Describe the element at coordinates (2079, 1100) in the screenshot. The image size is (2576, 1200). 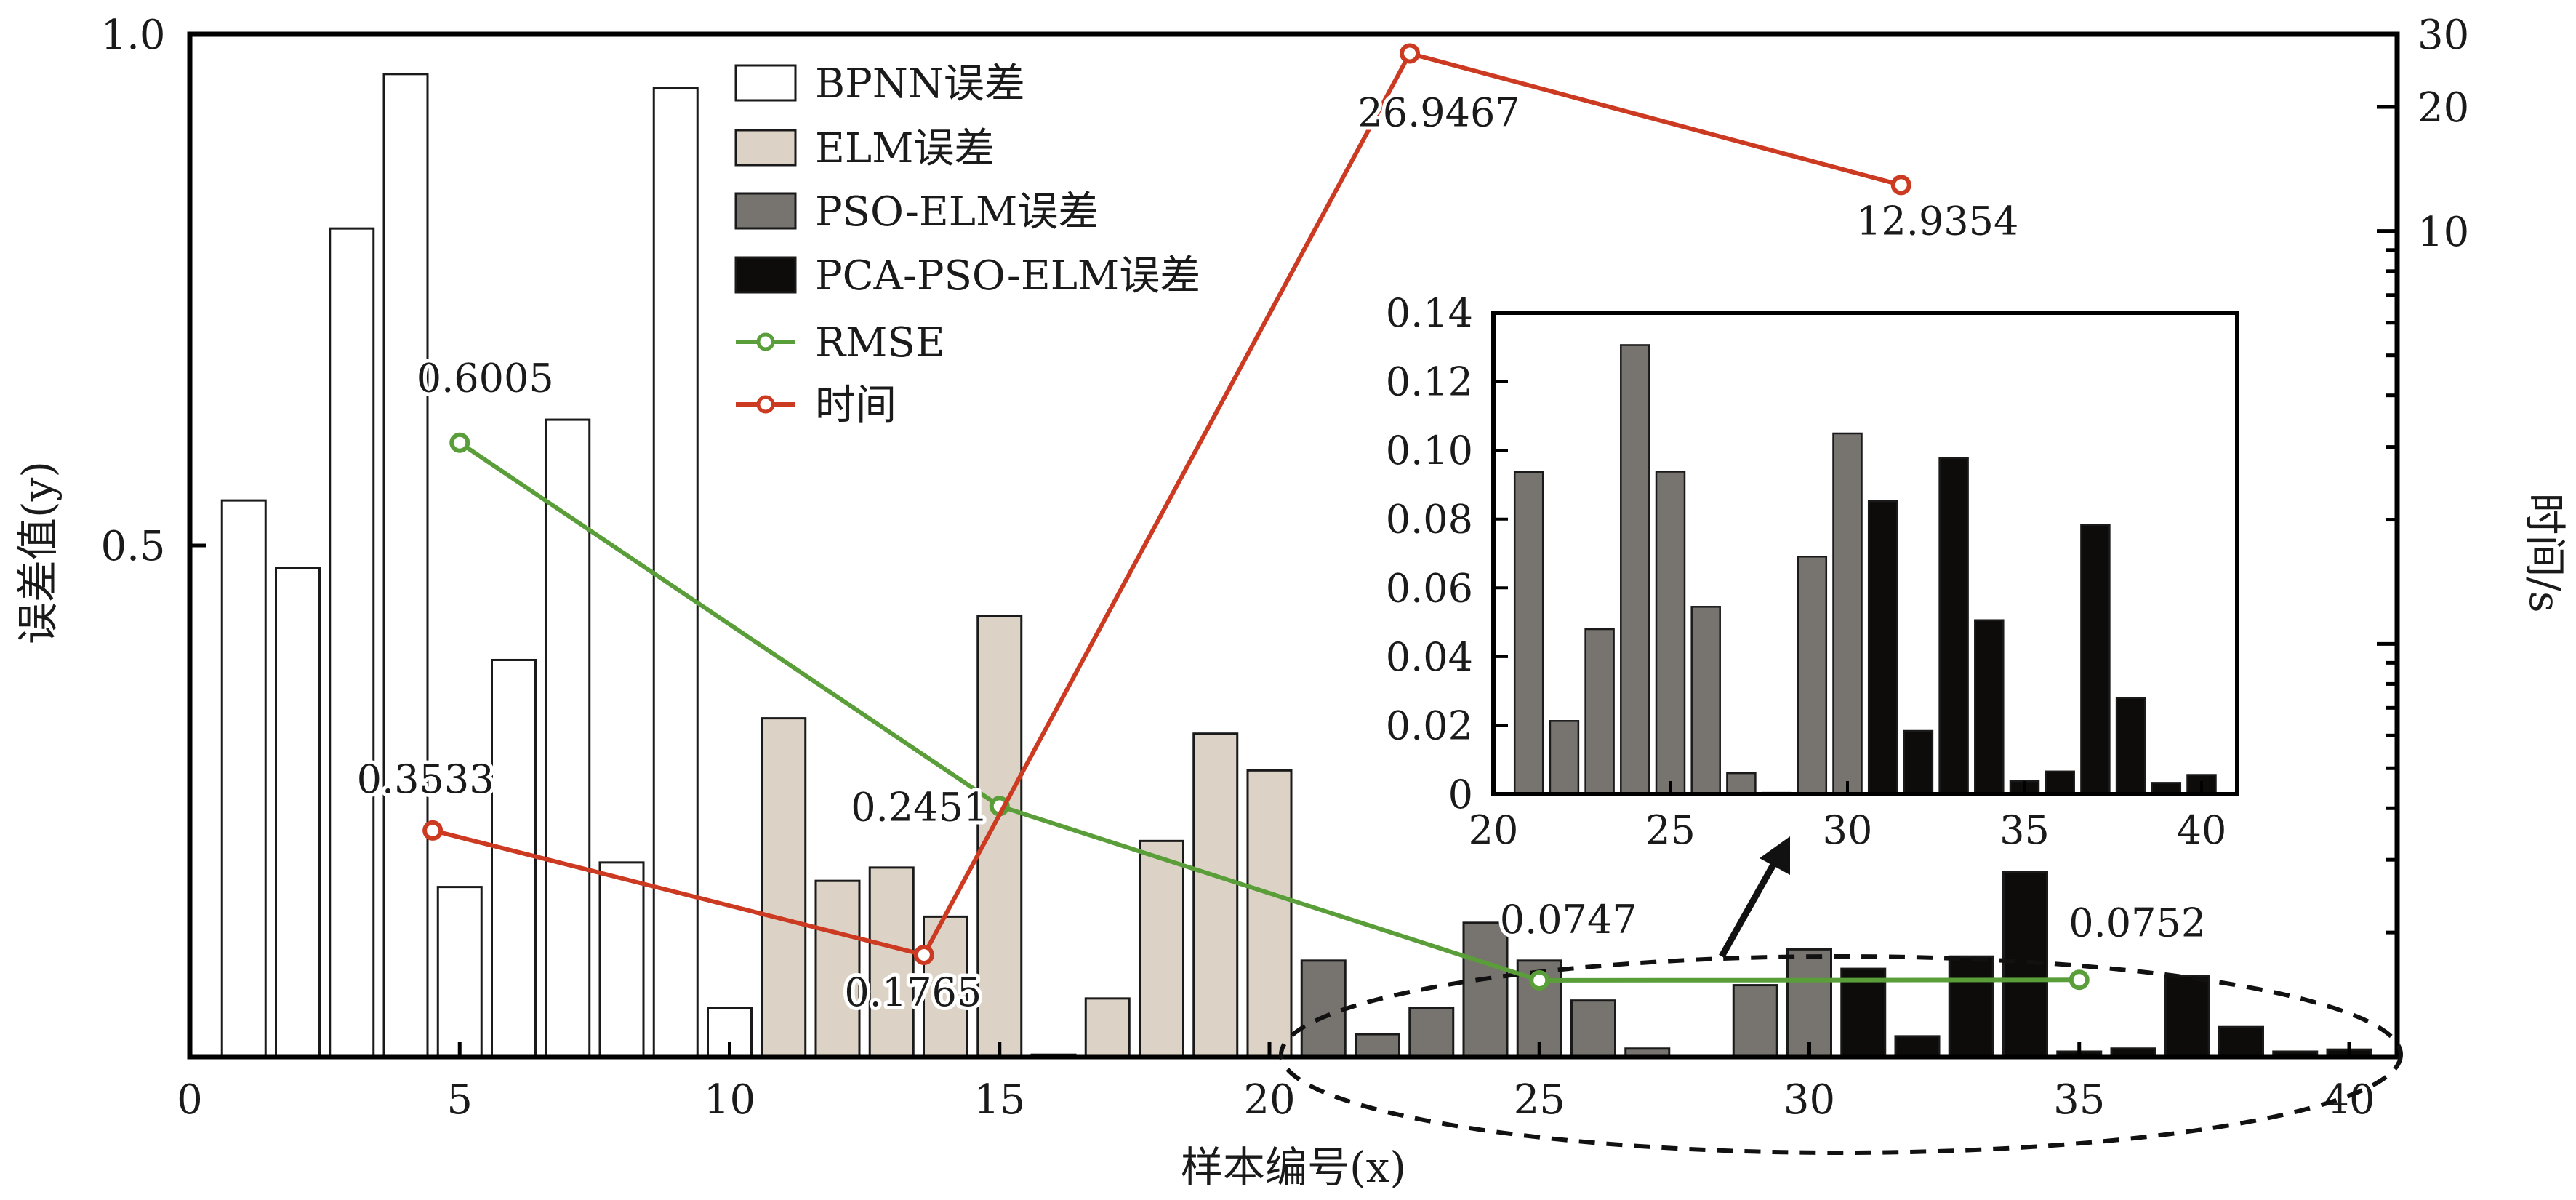
I see `x-tick-label: 35` at that location.